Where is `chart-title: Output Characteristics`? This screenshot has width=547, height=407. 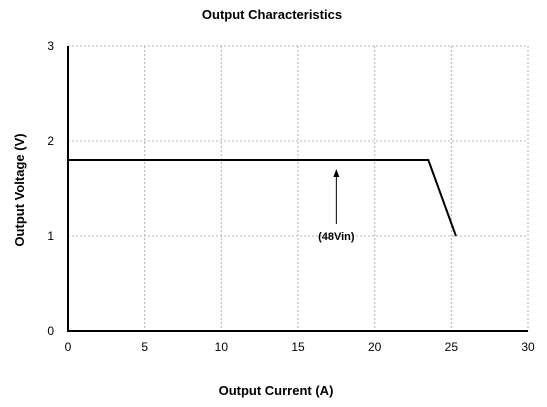
chart-title: Output Characteristics is located at coordinates (272, 14).